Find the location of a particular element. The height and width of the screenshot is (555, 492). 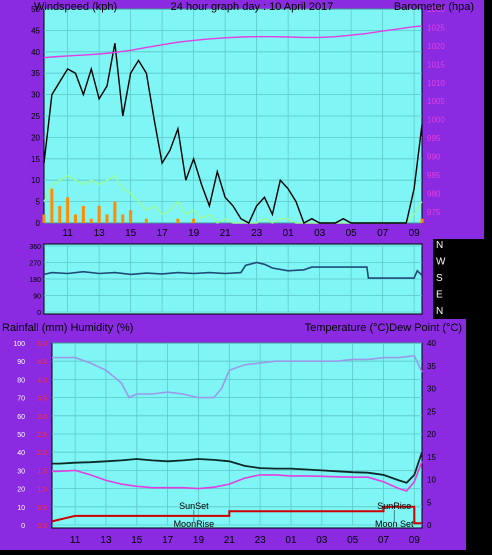

temp-tick-label: 0 is located at coordinates (429, 525).